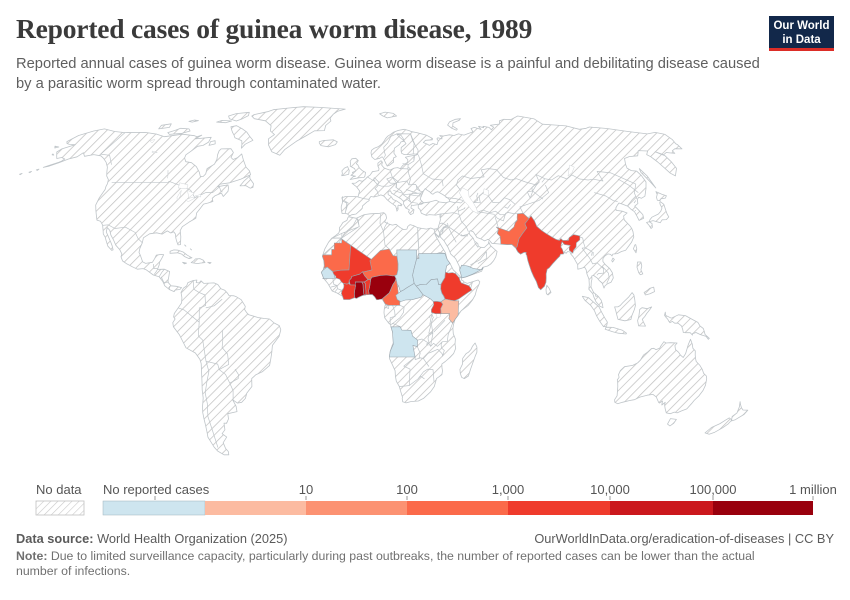 The width and height of the screenshot is (850, 600). I want to click on svg-text: 100, so click(407, 489).